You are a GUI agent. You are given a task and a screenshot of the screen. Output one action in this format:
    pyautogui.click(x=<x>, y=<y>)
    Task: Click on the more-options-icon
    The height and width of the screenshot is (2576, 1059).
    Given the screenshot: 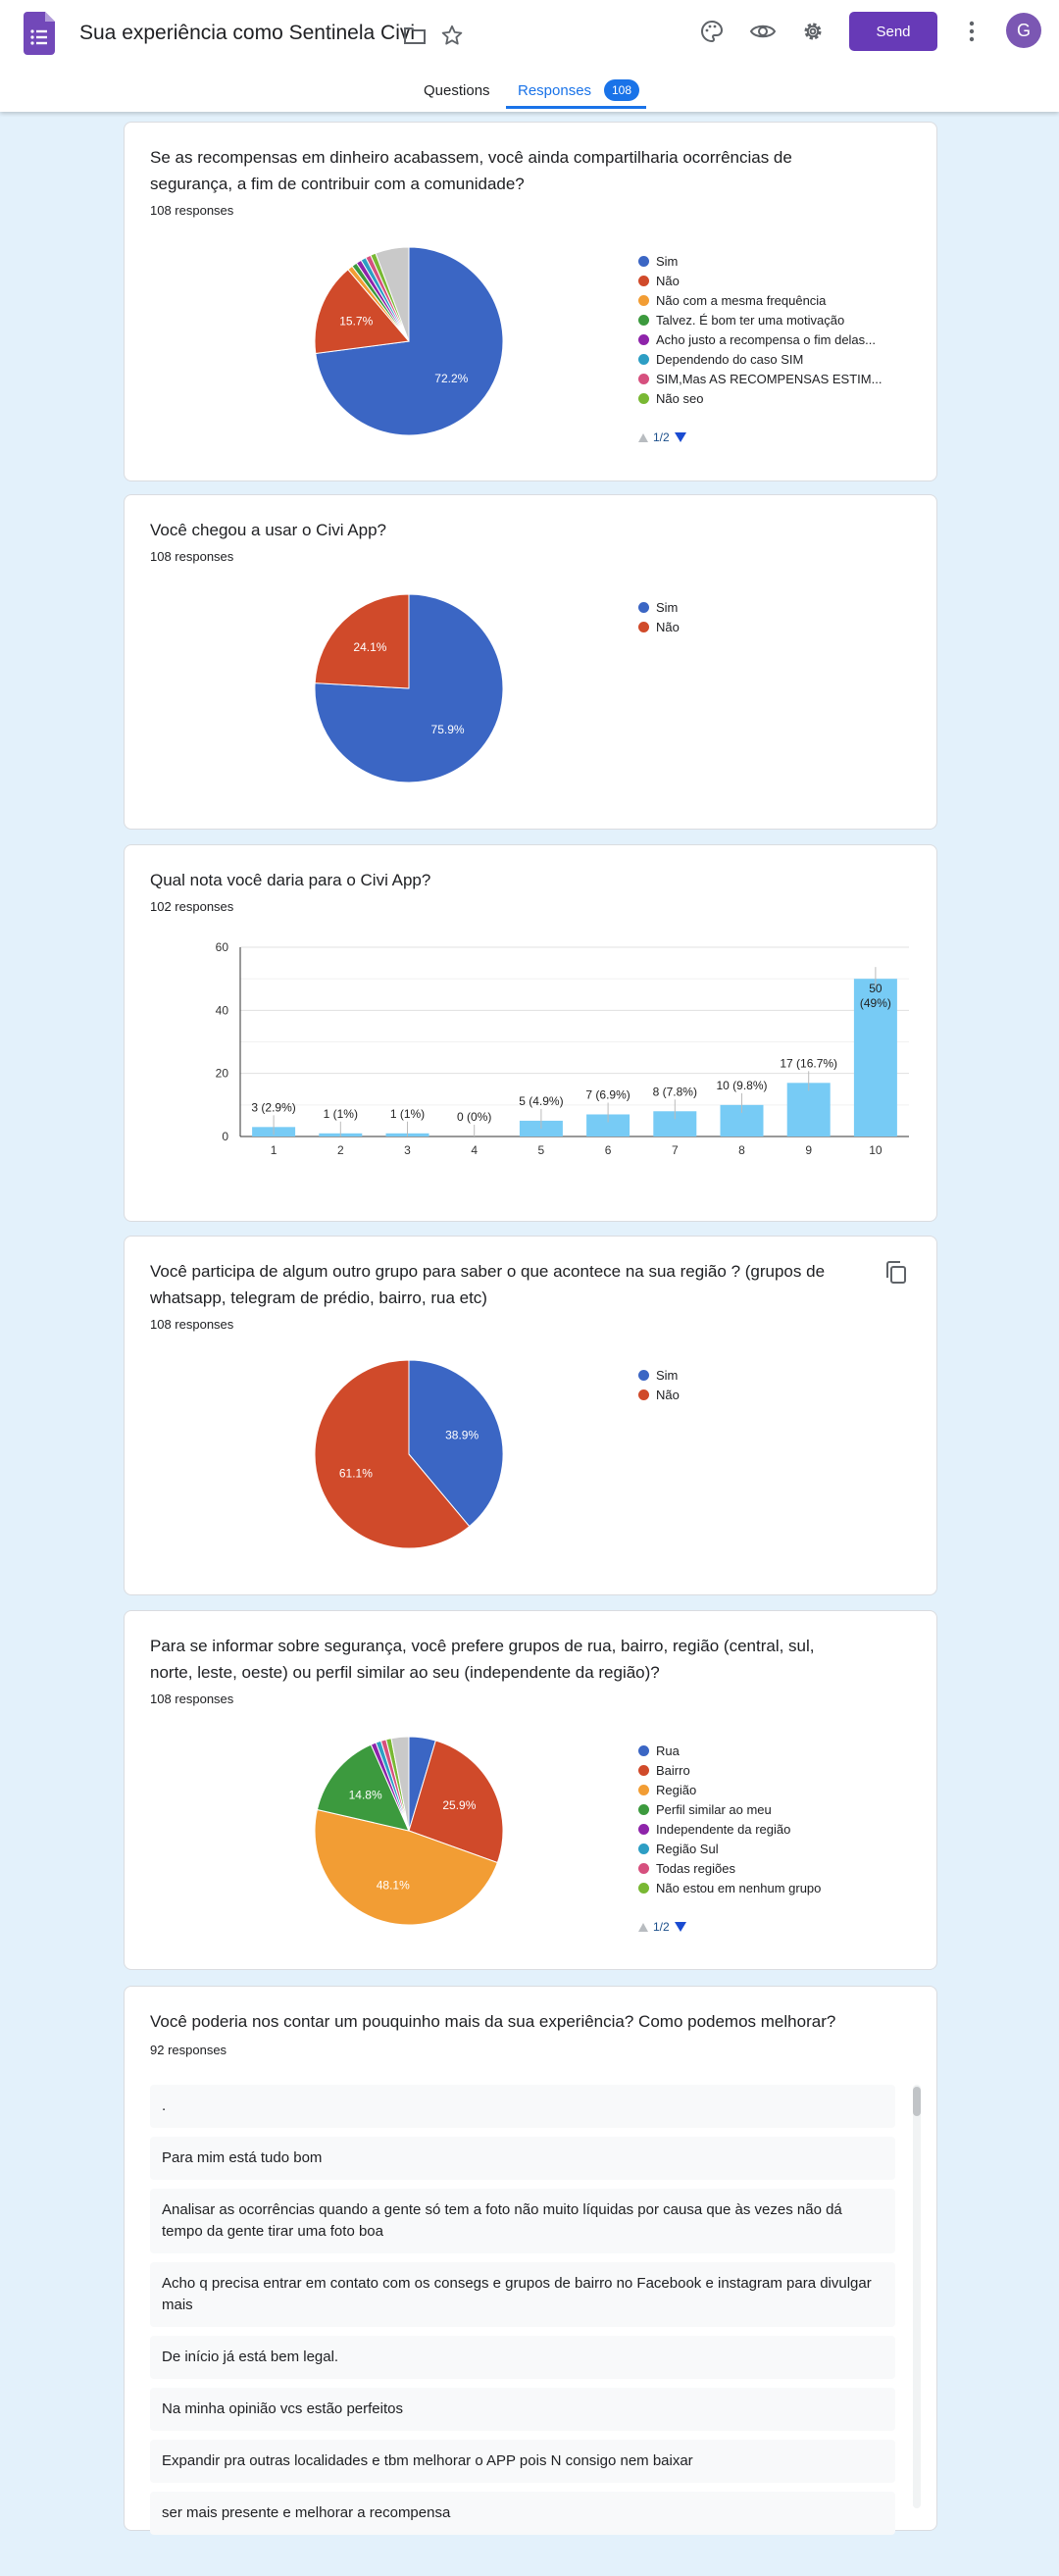 What is the action you would take?
    pyautogui.click(x=972, y=32)
    